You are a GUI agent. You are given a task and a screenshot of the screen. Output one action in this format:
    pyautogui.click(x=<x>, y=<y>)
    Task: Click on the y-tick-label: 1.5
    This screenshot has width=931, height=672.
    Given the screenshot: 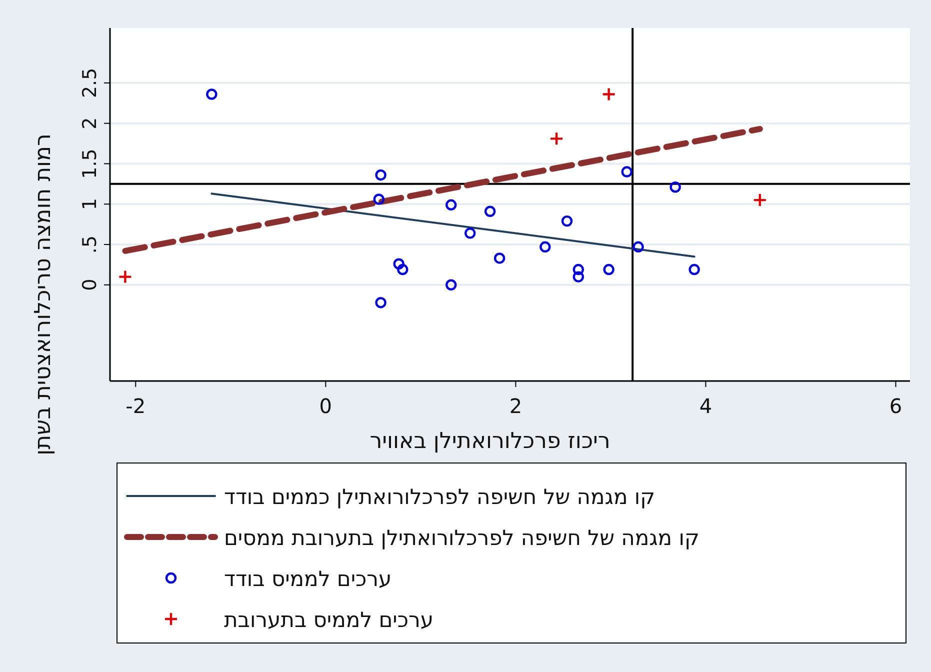 What is the action you would take?
    pyautogui.click(x=90, y=163)
    